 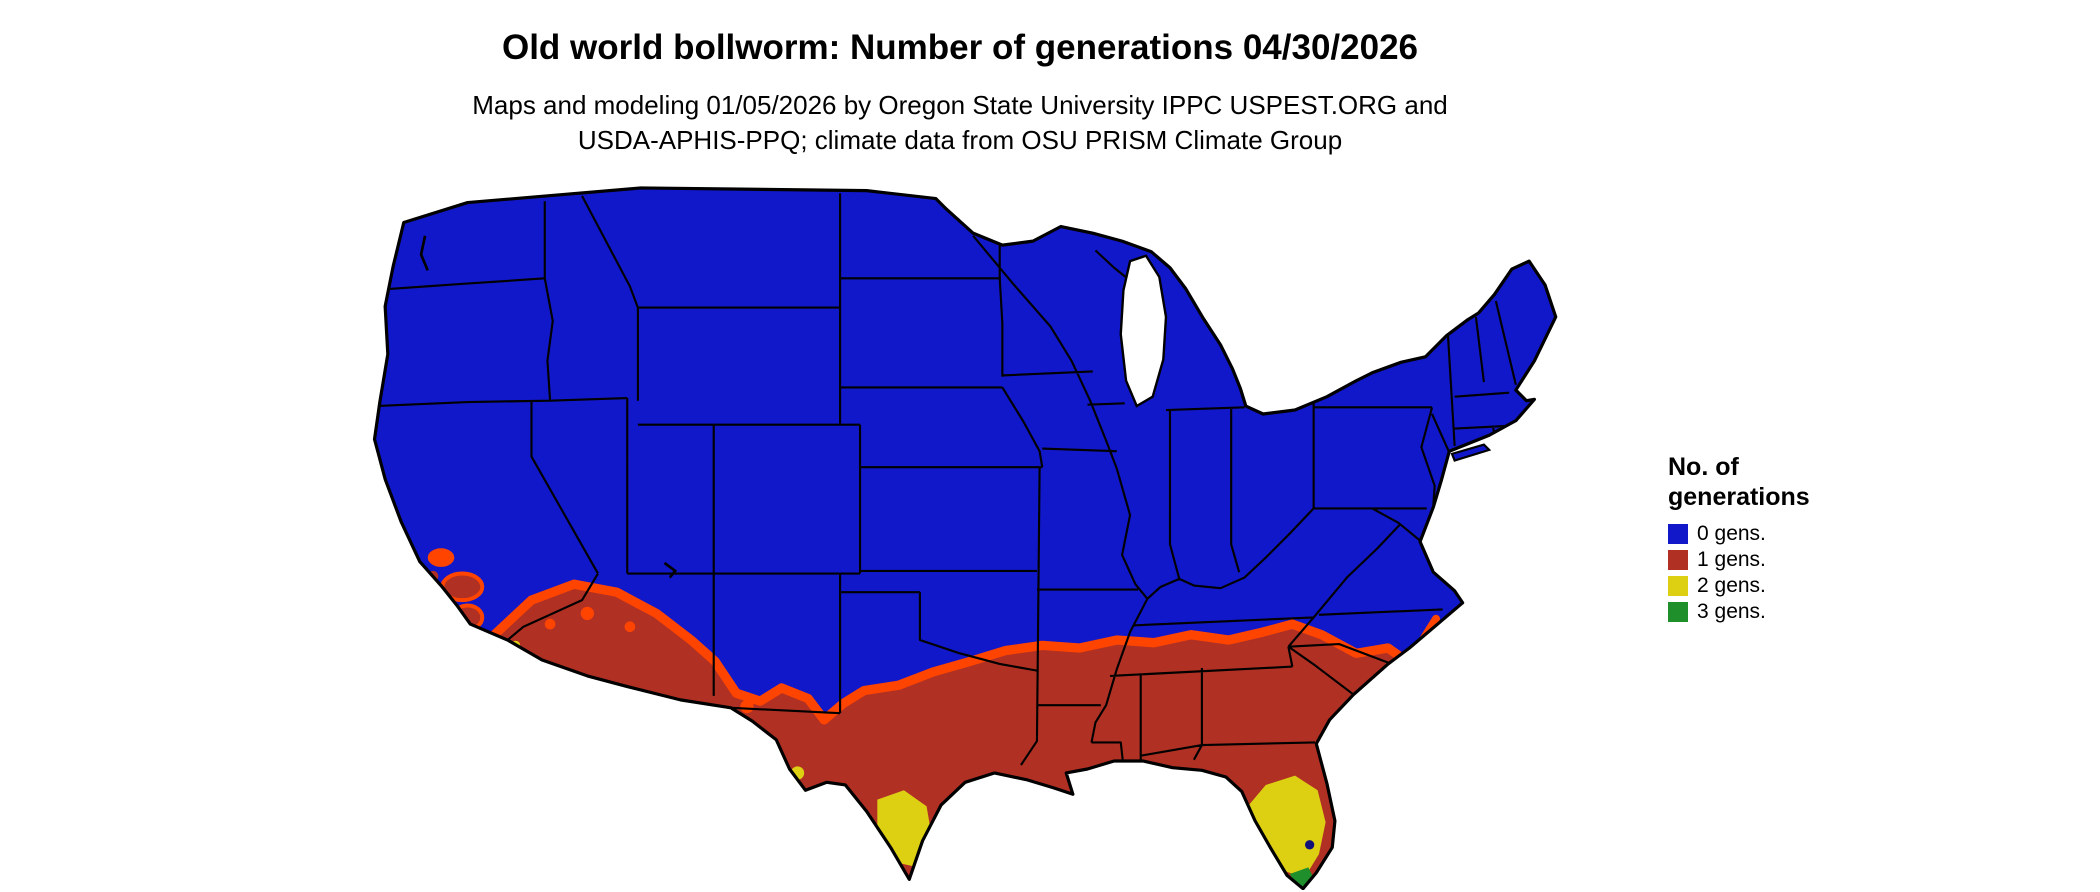 What do you see at coordinates (1703, 467) in the screenshot?
I see `legend-title-line1: No. of` at bounding box center [1703, 467].